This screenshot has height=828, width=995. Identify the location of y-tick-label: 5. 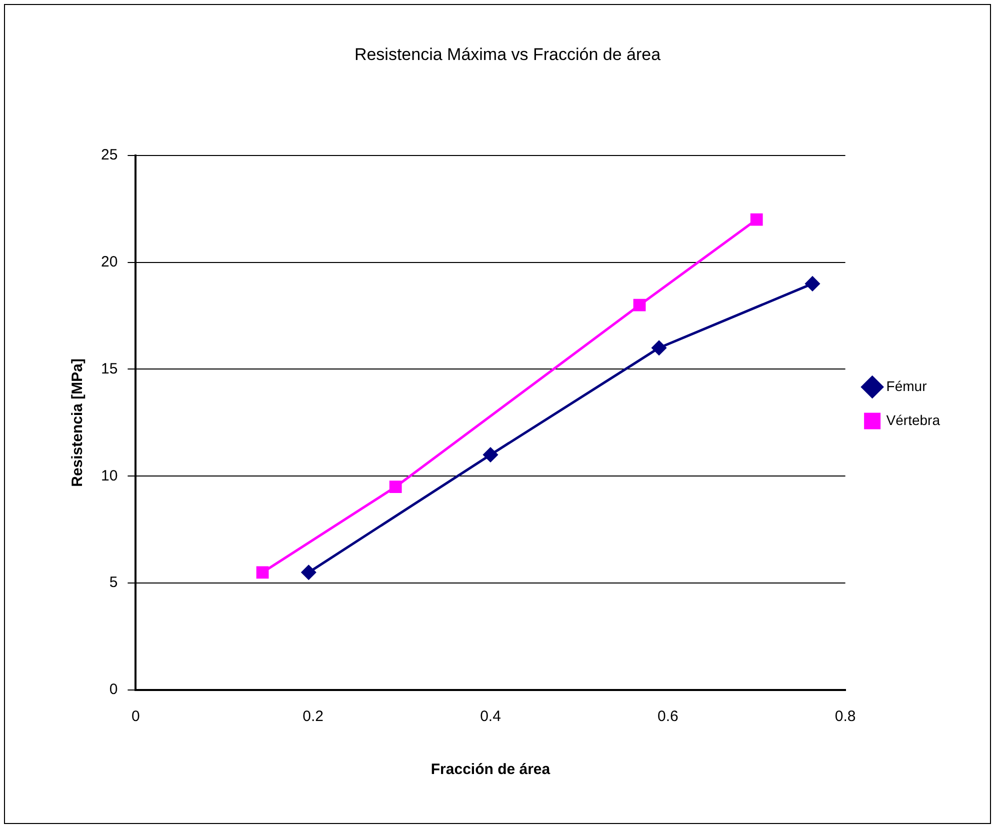
(113, 583).